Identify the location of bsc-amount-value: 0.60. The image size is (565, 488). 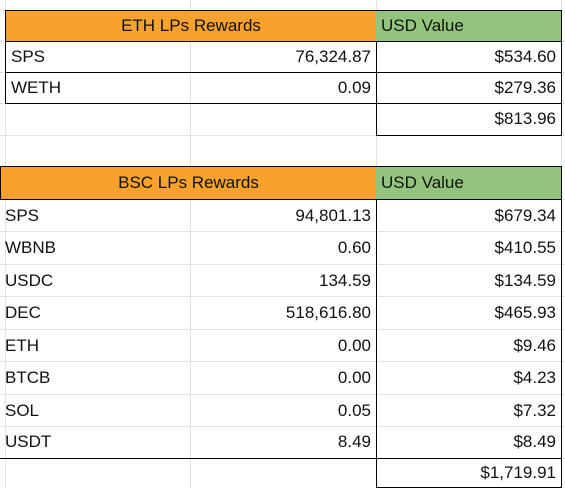
(354, 247).